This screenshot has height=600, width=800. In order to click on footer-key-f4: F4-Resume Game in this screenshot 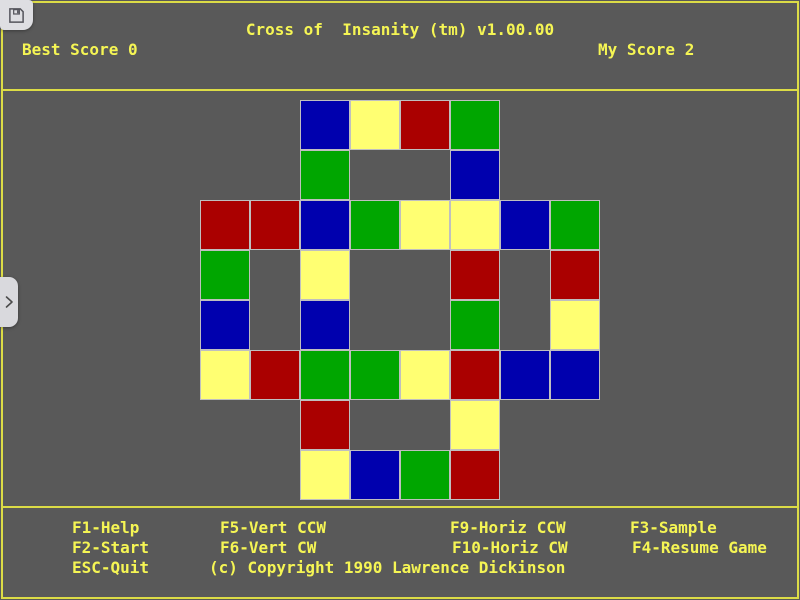, I will do `click(699, 547)`.